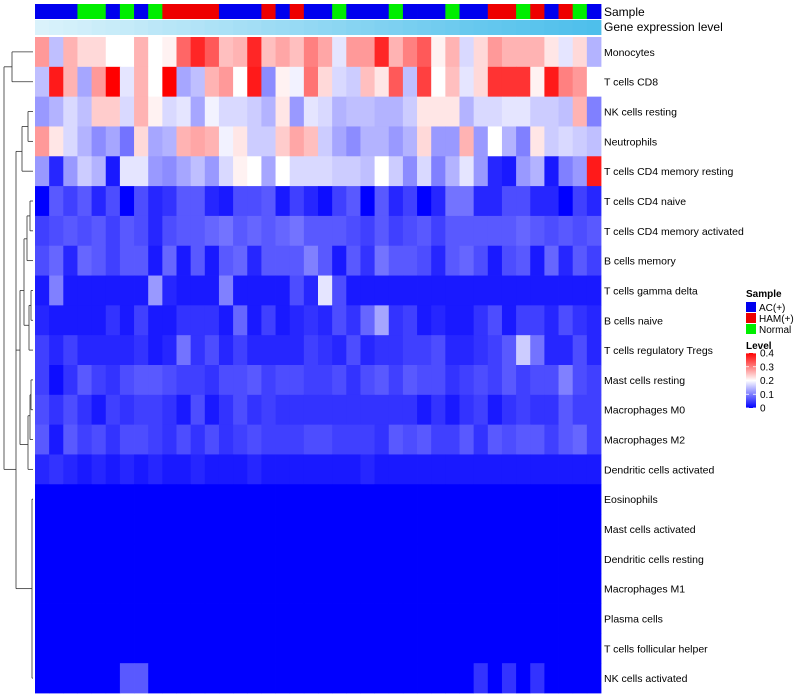 The width and height of the screenshot is (800, 700). I want to click on row-label: NK cells activated, so click(646, 679).